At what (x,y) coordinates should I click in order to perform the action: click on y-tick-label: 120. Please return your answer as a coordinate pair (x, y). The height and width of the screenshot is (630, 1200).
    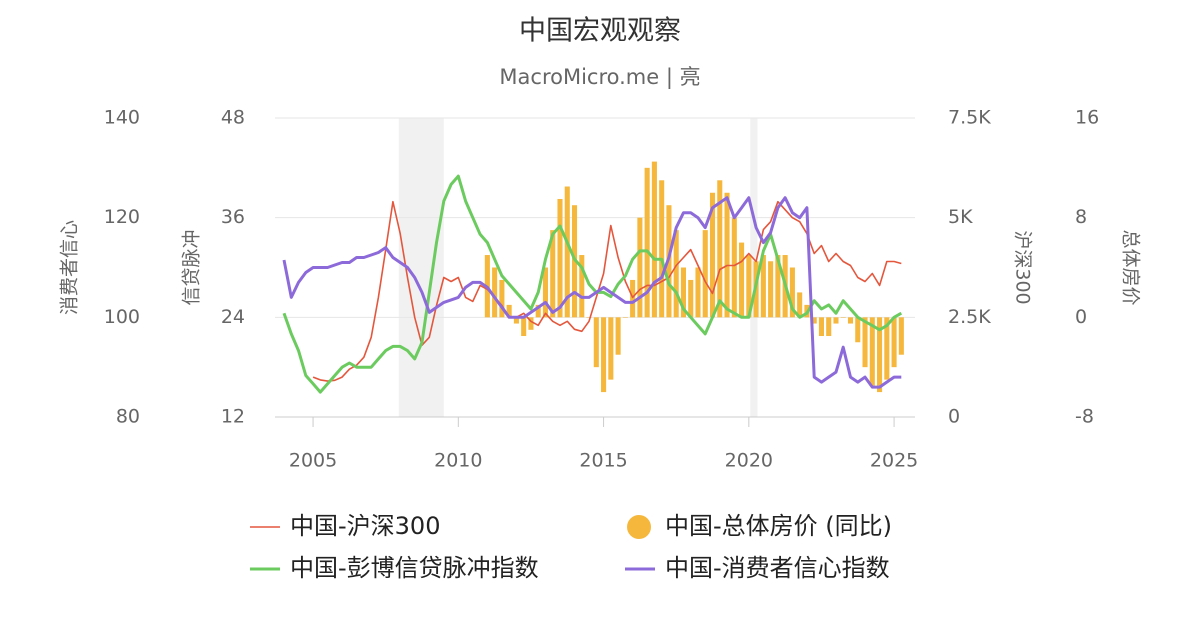
    Looking at the image, I should click on (122, 217).